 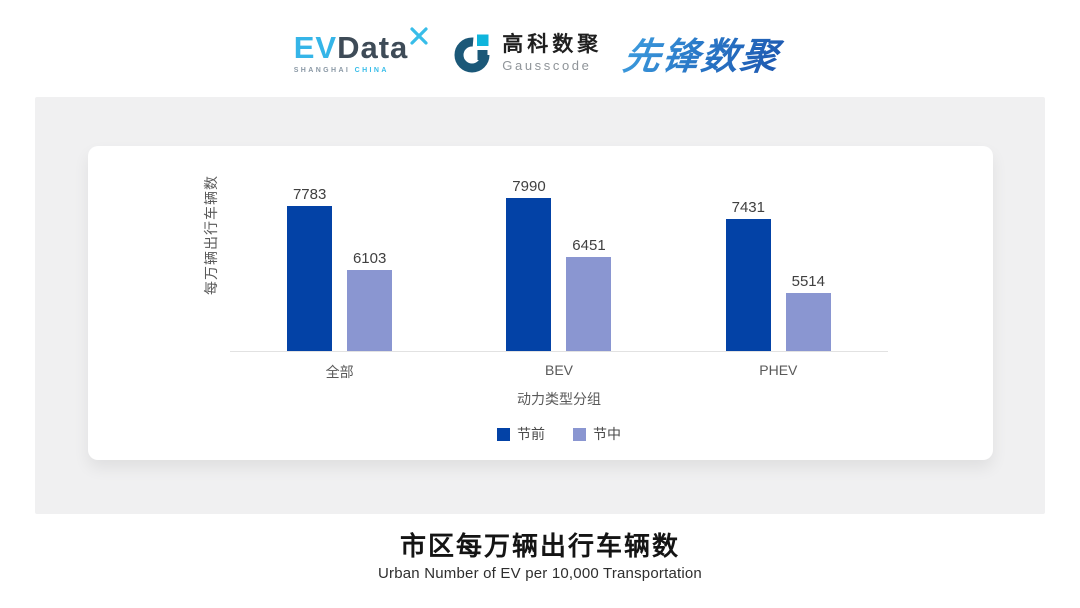 I want to click on gausscode-en-text: Gausscode, so click(x=547, y=65).